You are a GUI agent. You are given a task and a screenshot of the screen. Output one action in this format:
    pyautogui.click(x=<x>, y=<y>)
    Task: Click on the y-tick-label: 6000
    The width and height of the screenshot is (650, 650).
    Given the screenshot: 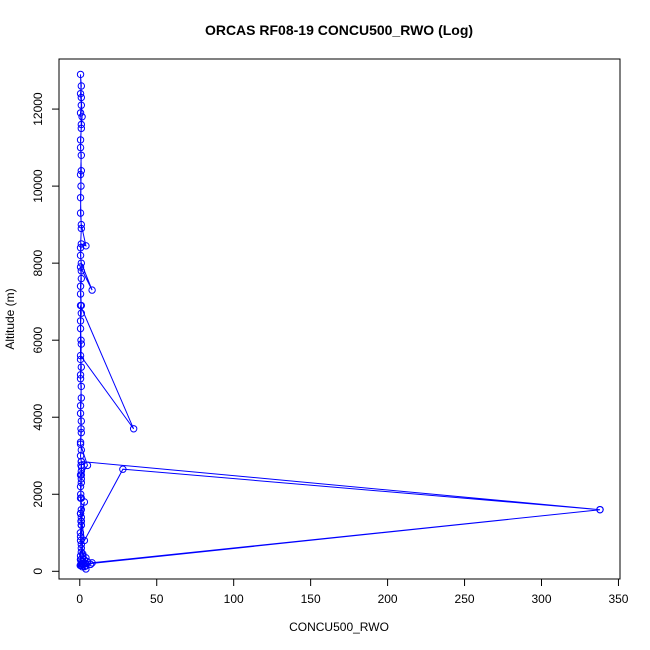 What is the action you would take?
    pyautogui.click(x=38, y=340)
    